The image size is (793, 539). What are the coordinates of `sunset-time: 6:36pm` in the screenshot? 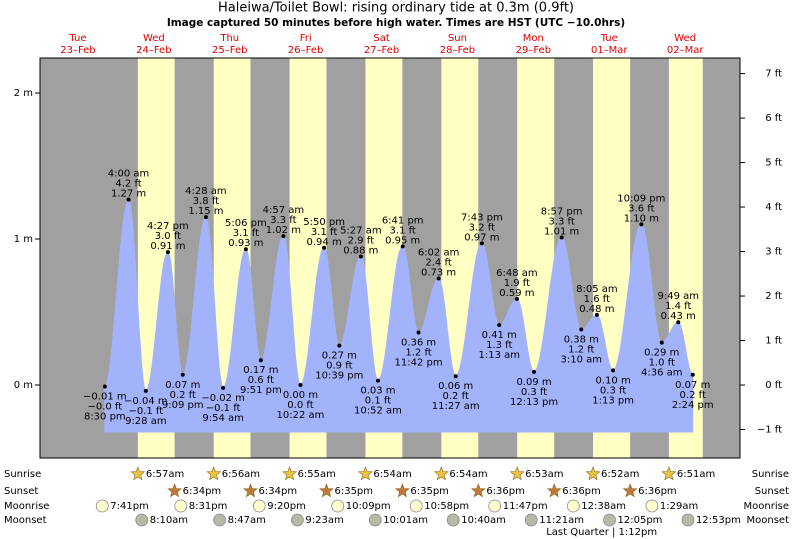 It's located at (657, 491).